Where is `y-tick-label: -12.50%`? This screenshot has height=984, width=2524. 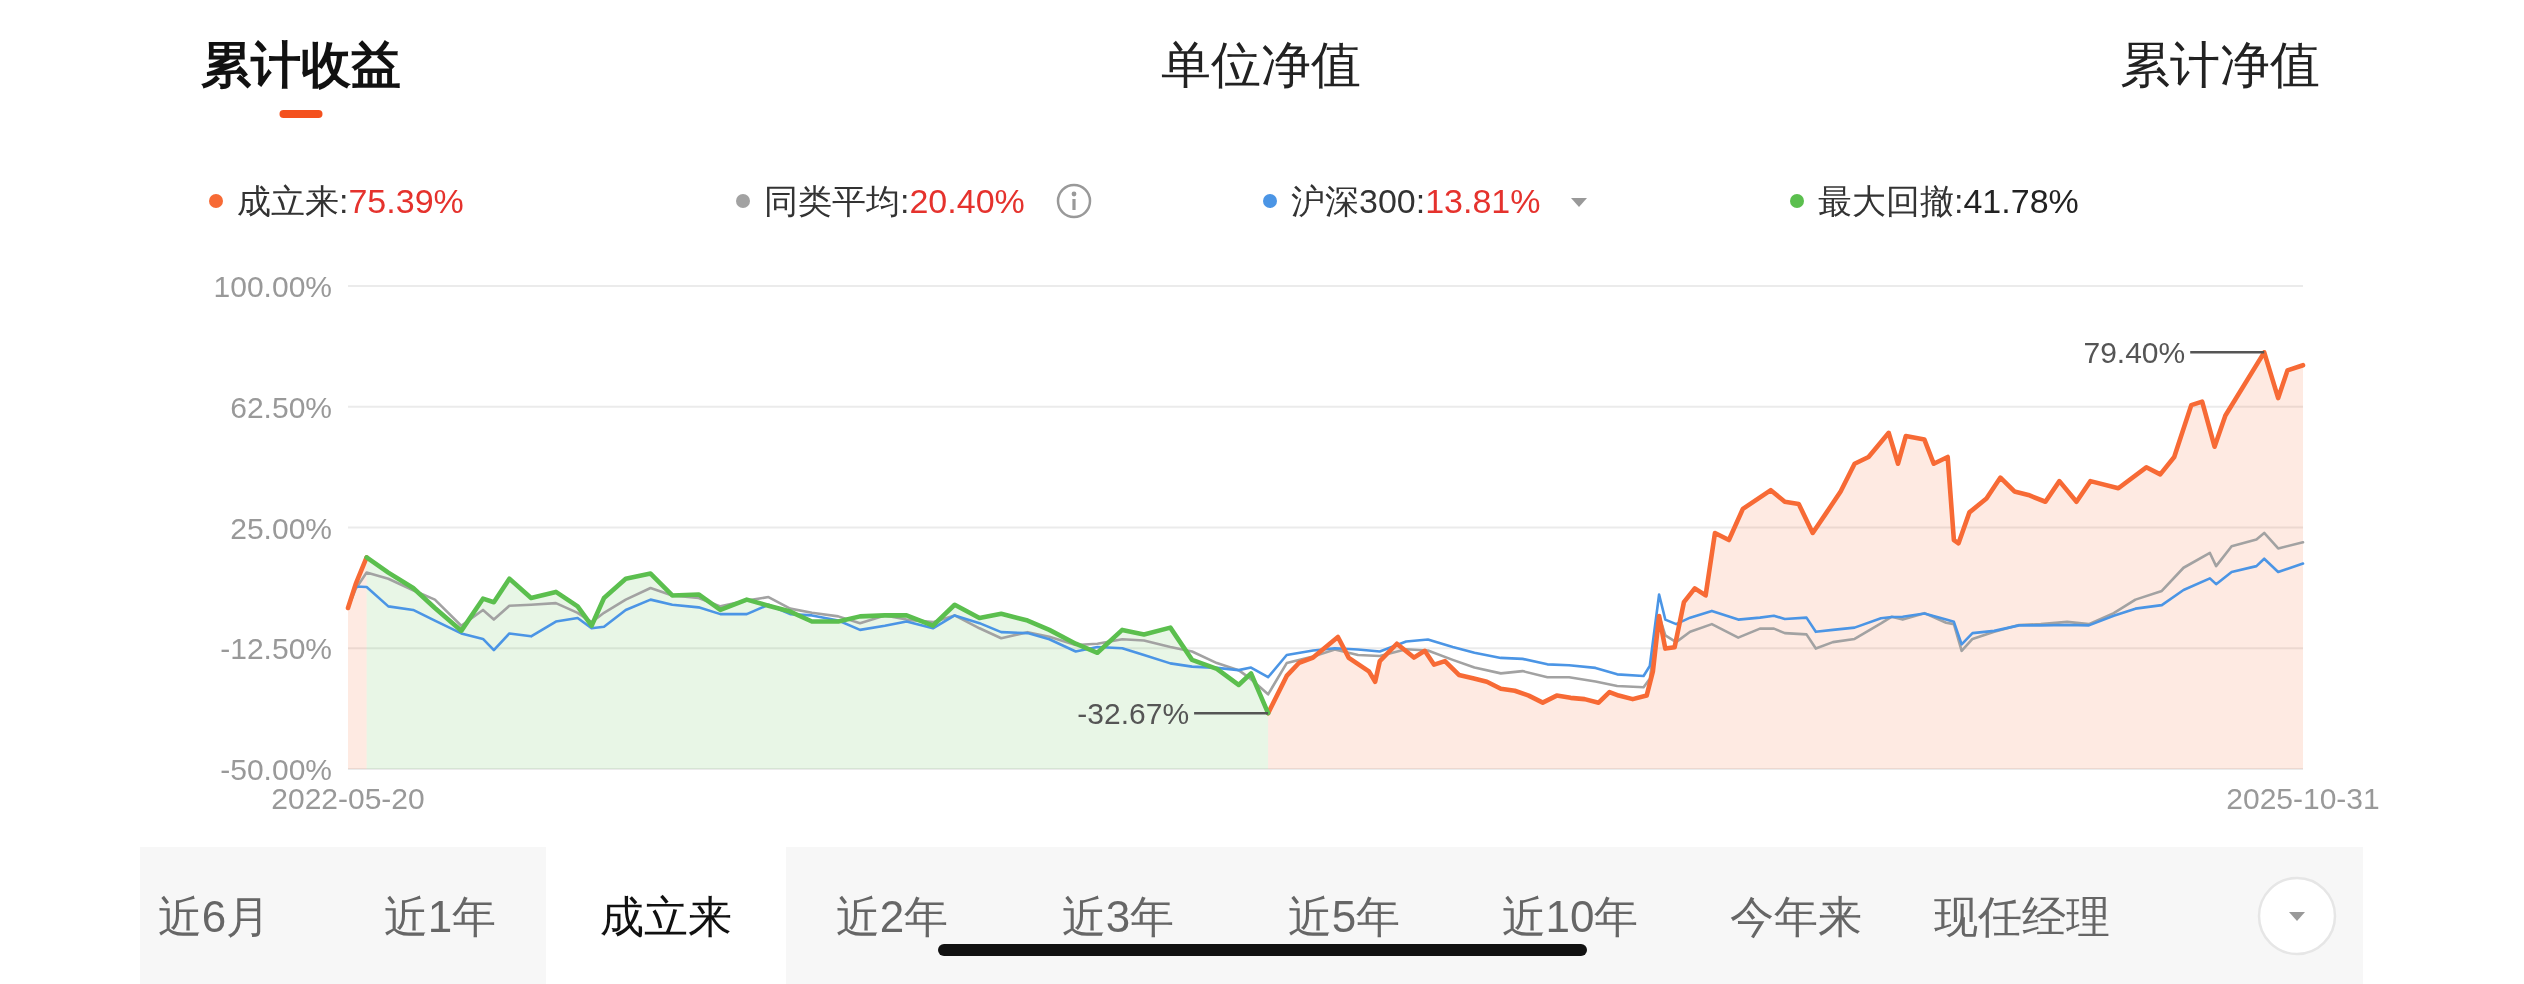
y-tick-label: -12.50% is located at coordinates (276, 648).